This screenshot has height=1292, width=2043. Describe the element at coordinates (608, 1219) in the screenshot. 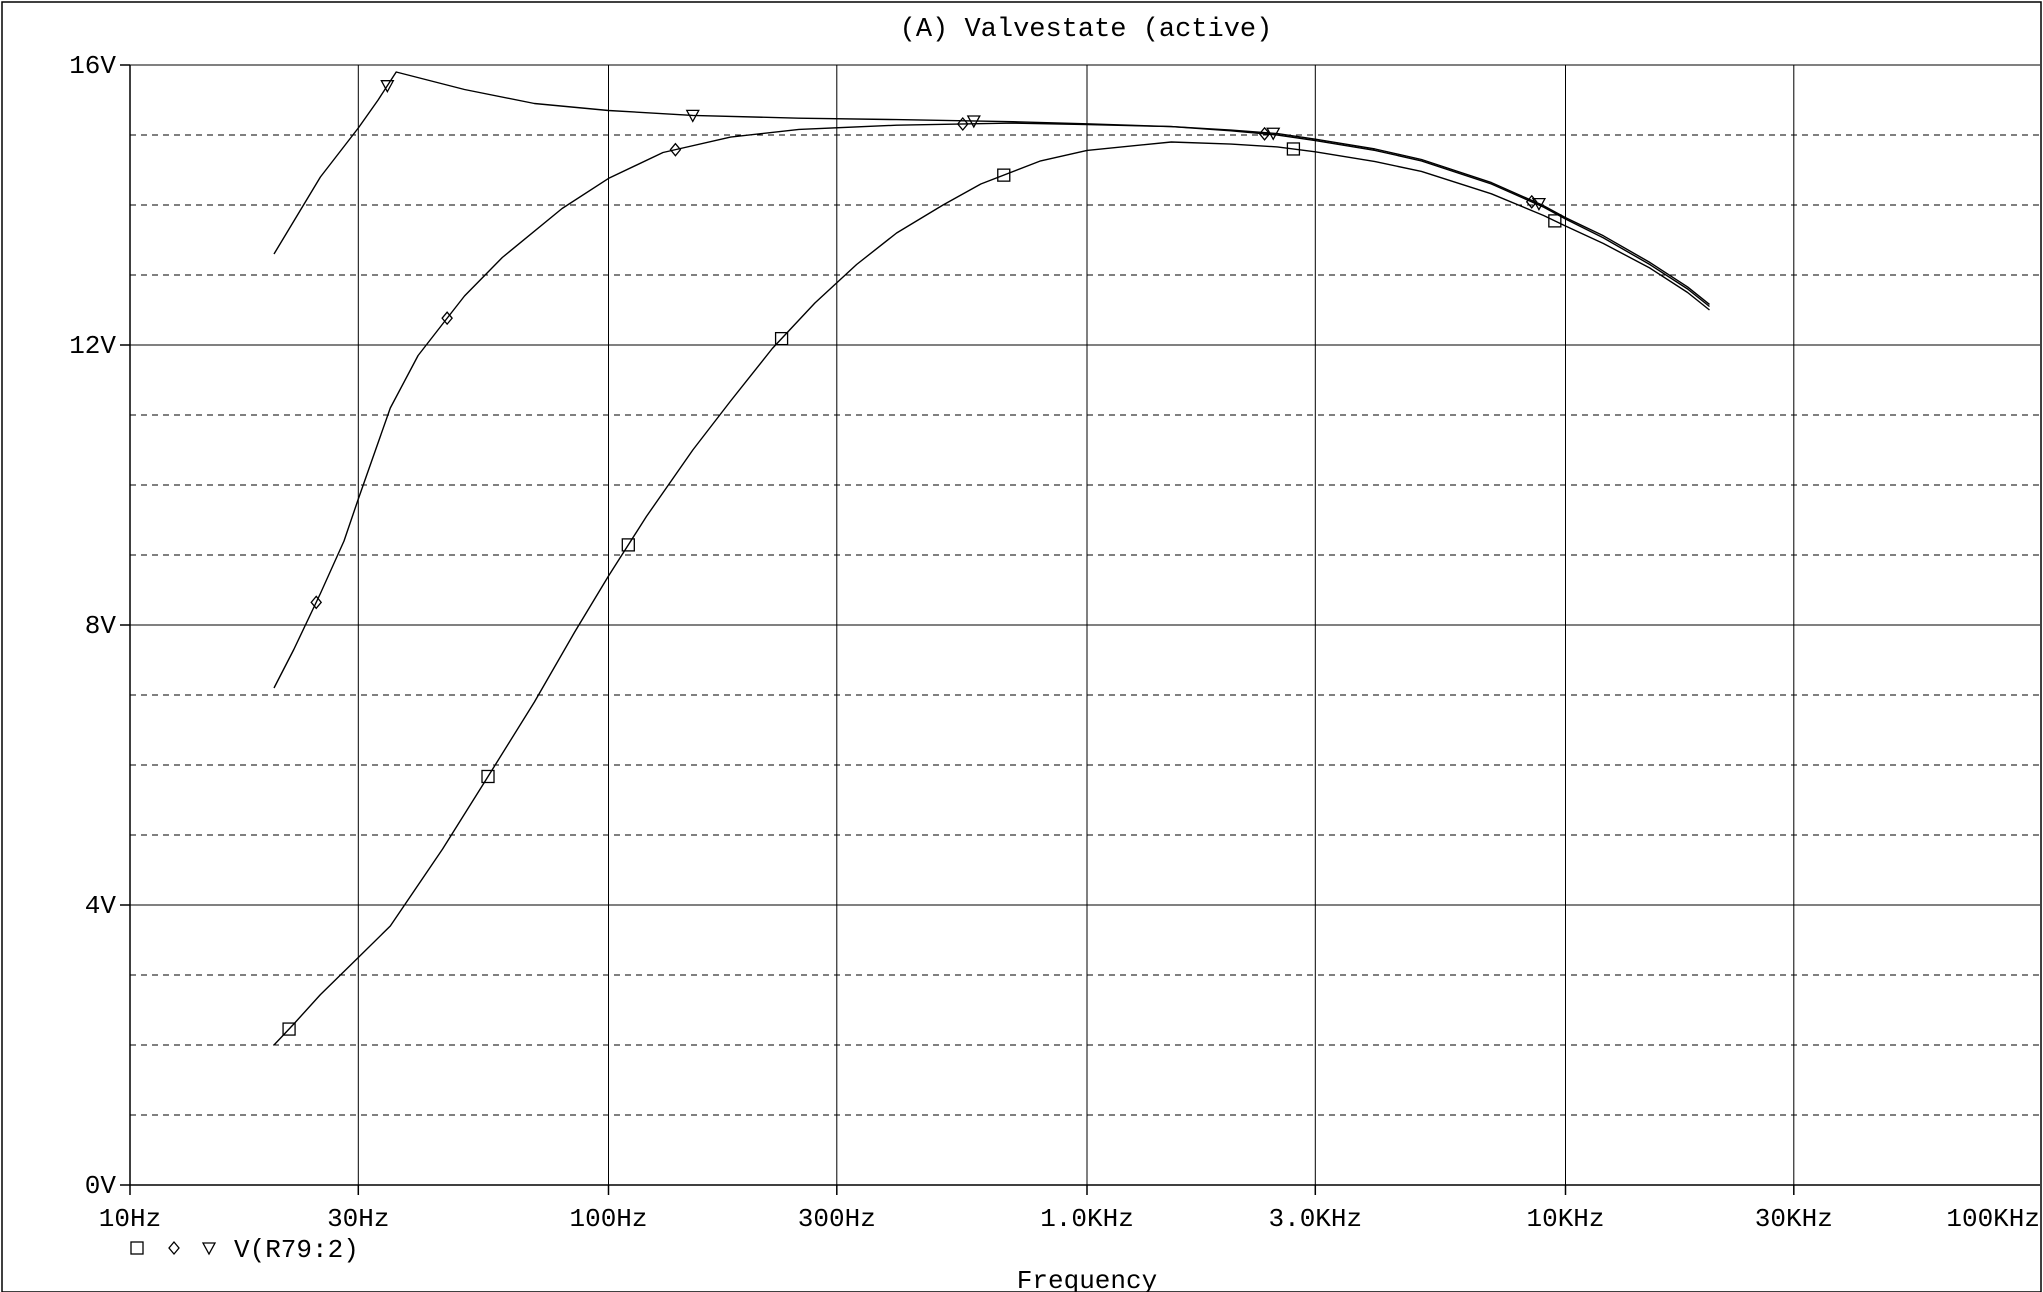

I see `x-tick-label: 100Hz` at that location.